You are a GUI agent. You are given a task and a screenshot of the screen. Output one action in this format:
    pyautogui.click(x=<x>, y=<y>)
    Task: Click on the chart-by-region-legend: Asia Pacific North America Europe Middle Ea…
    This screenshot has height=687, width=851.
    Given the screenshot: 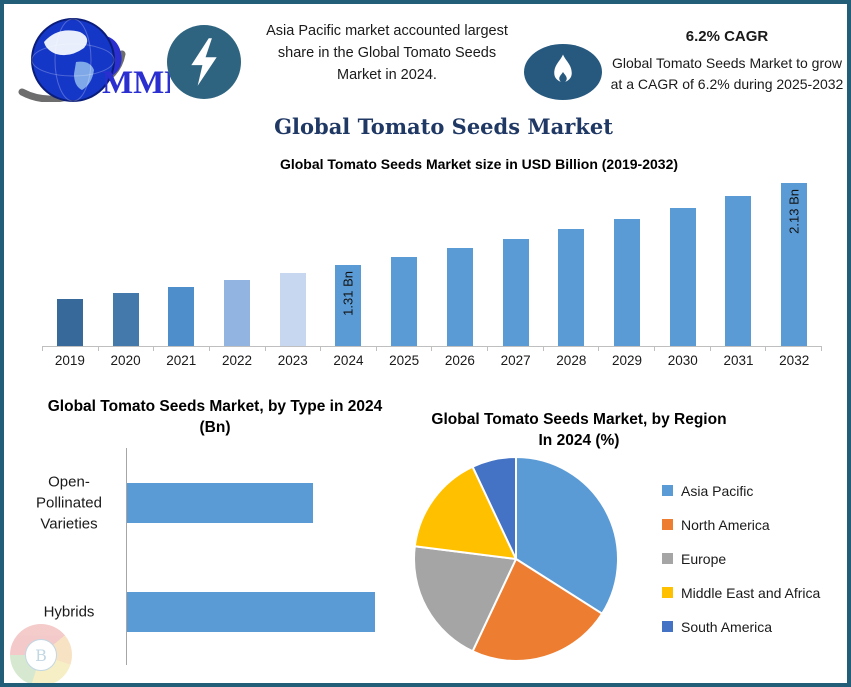 What is the action you would take?
    pyautogui.click(x=741, y=567)
    